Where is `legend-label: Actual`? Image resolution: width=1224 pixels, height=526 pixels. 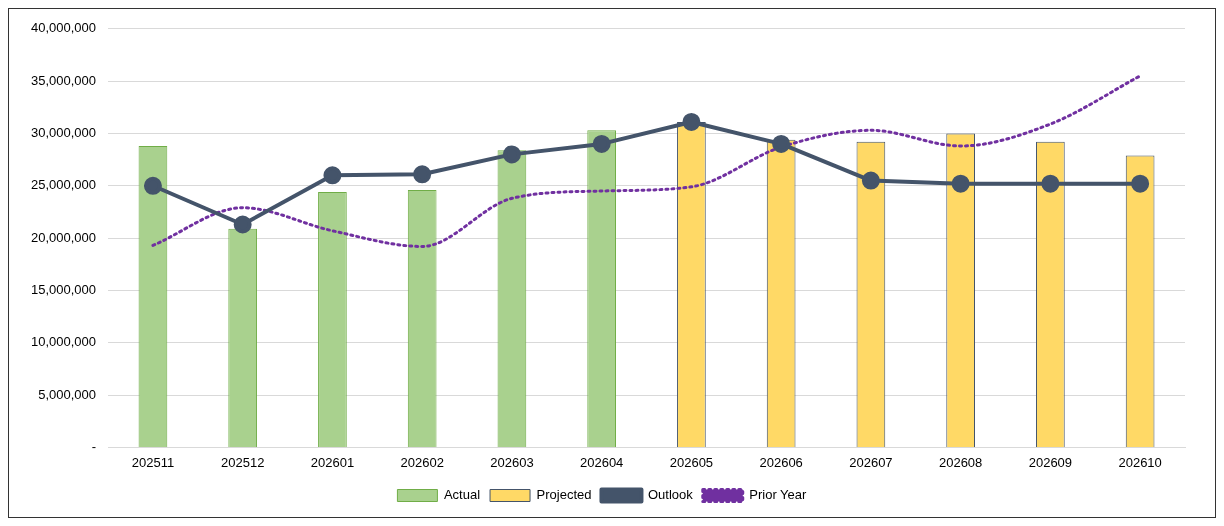 legend-label: Actual is located at coordinates (462, 495).